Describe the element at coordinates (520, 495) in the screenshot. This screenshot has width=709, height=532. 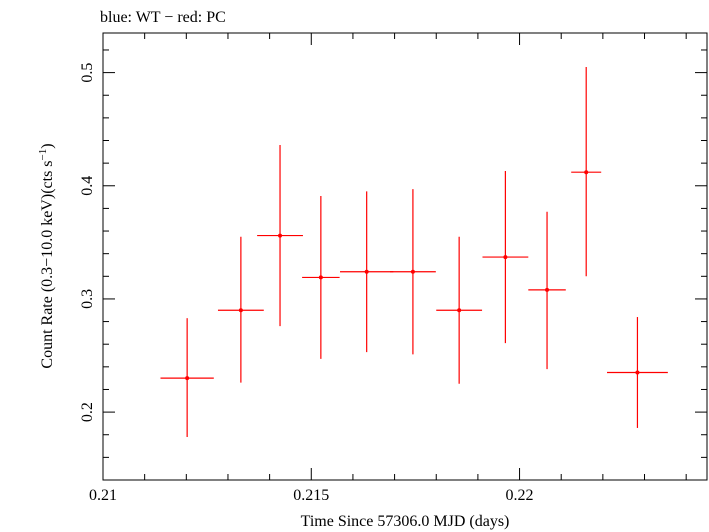
I see `x-tick-label: 0.22` at that location.